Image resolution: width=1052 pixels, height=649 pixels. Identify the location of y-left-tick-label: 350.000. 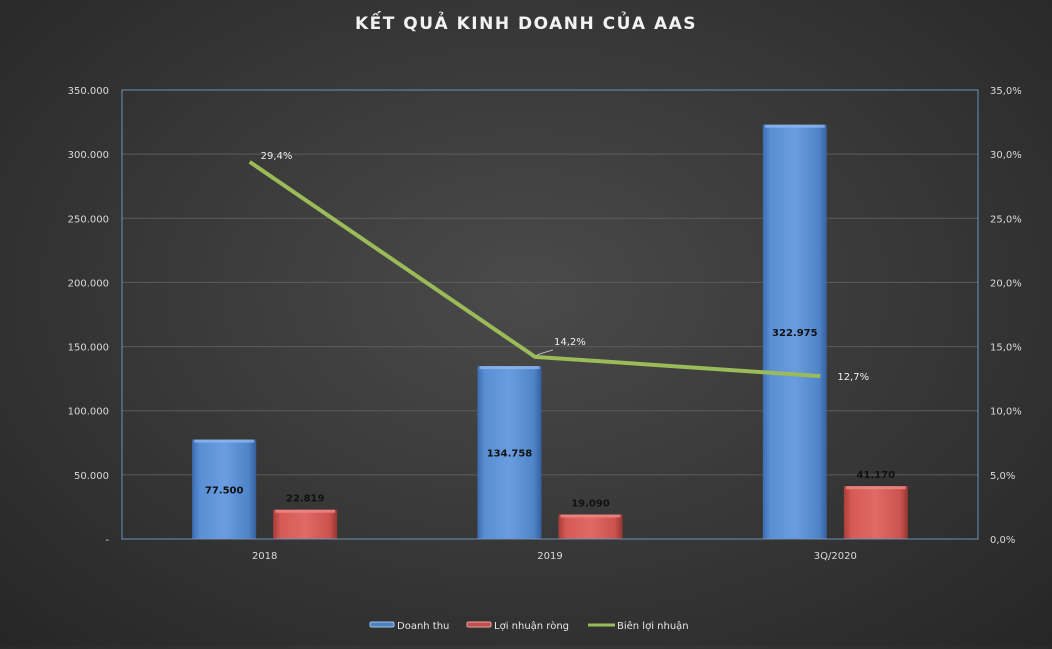
(88, 91).